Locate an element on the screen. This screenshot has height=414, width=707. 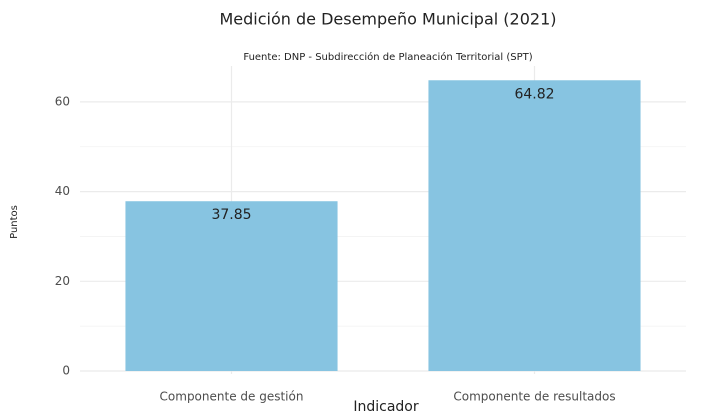
x-tick-label: Componente de resultados is located at coordinates (534, 397).